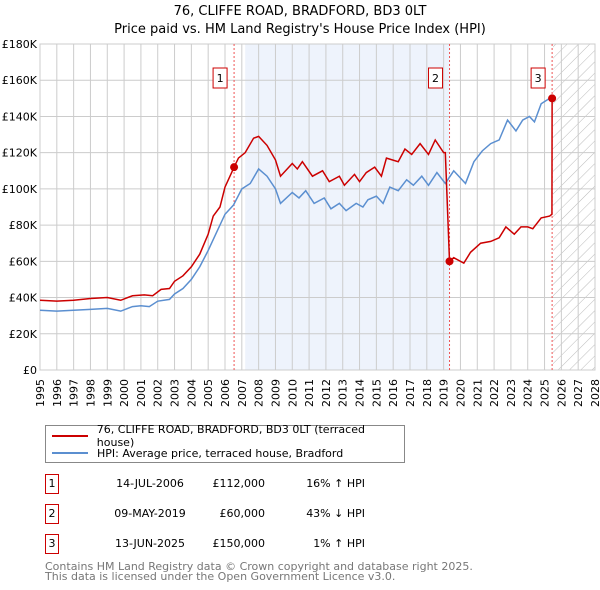 The height and width of the screenshot is (590, 600). I want to click on sale-label: 1, so click(220, 78).